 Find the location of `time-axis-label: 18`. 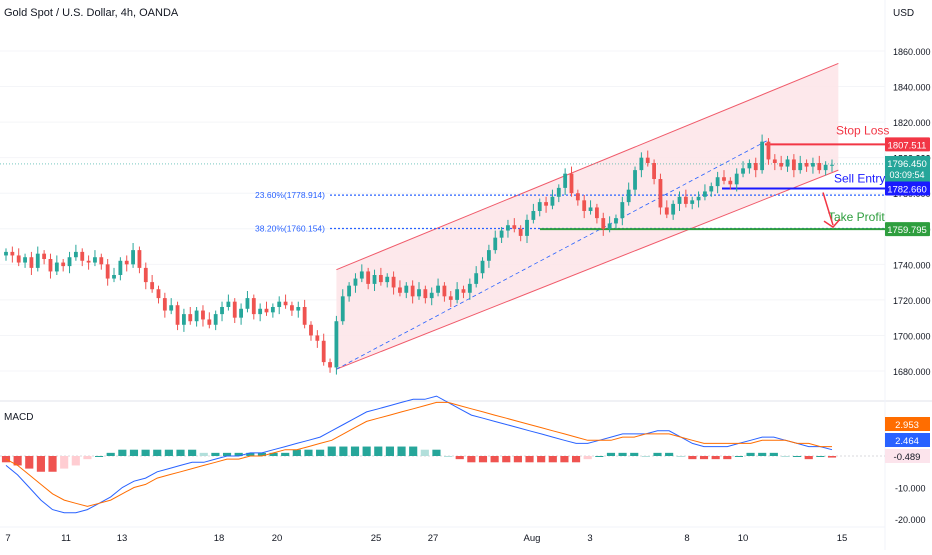

time-axis-label: 18 is located at coordinates (219, 538).